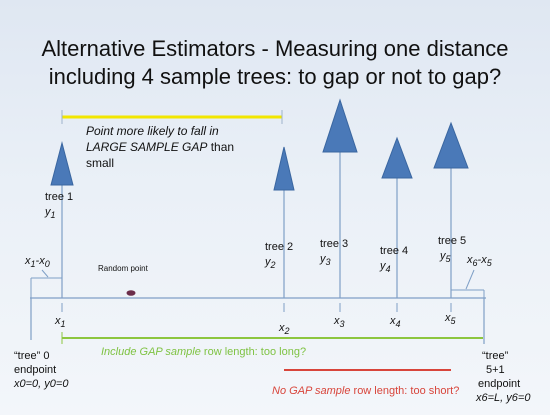 The image size is (550, 415). What do you see at coordinates (495, 370) in the screenshot?
I see `right-endpoint-line-2: 5+1` at bounding box center [495, 370].